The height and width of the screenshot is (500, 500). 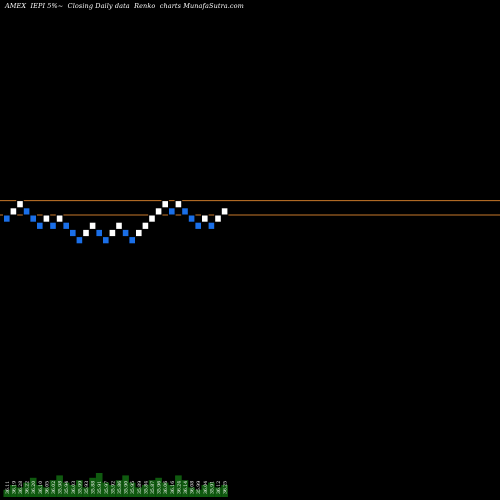 I want to click on volume-label: 36.20, so click(x=34, y=487).